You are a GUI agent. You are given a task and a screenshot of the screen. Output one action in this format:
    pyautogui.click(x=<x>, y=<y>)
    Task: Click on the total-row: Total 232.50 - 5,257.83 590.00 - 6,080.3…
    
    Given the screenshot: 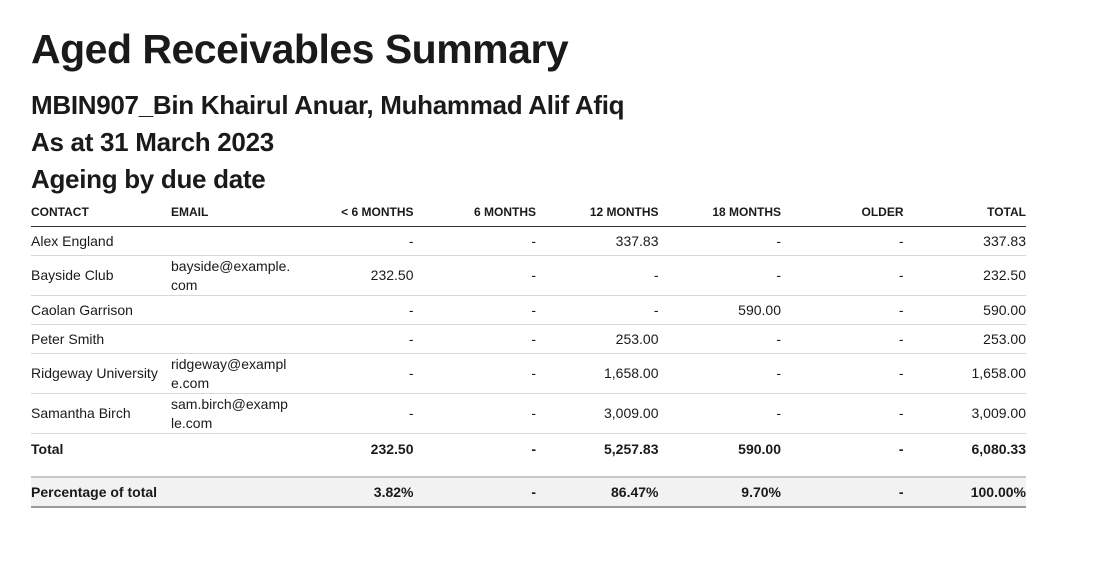 What is the action you would take?
    pyautogui.click(x=528, y=449)
    